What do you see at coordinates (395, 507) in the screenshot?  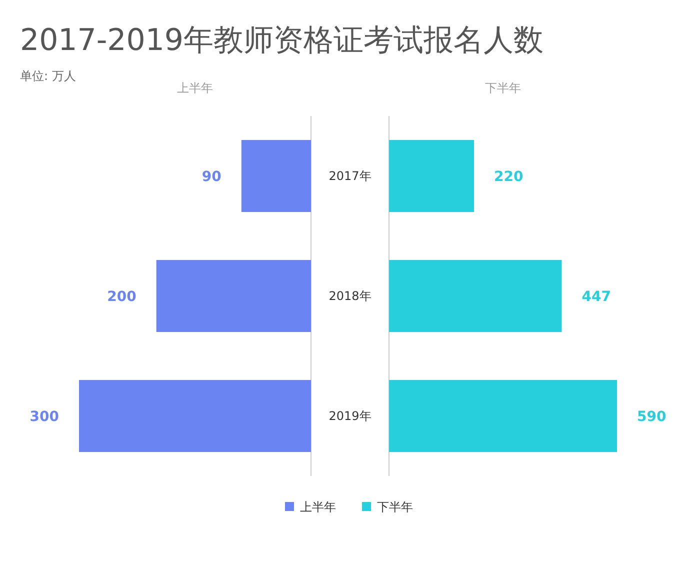 I see `legend-label: 下半年` at bounding box center [395, 507].